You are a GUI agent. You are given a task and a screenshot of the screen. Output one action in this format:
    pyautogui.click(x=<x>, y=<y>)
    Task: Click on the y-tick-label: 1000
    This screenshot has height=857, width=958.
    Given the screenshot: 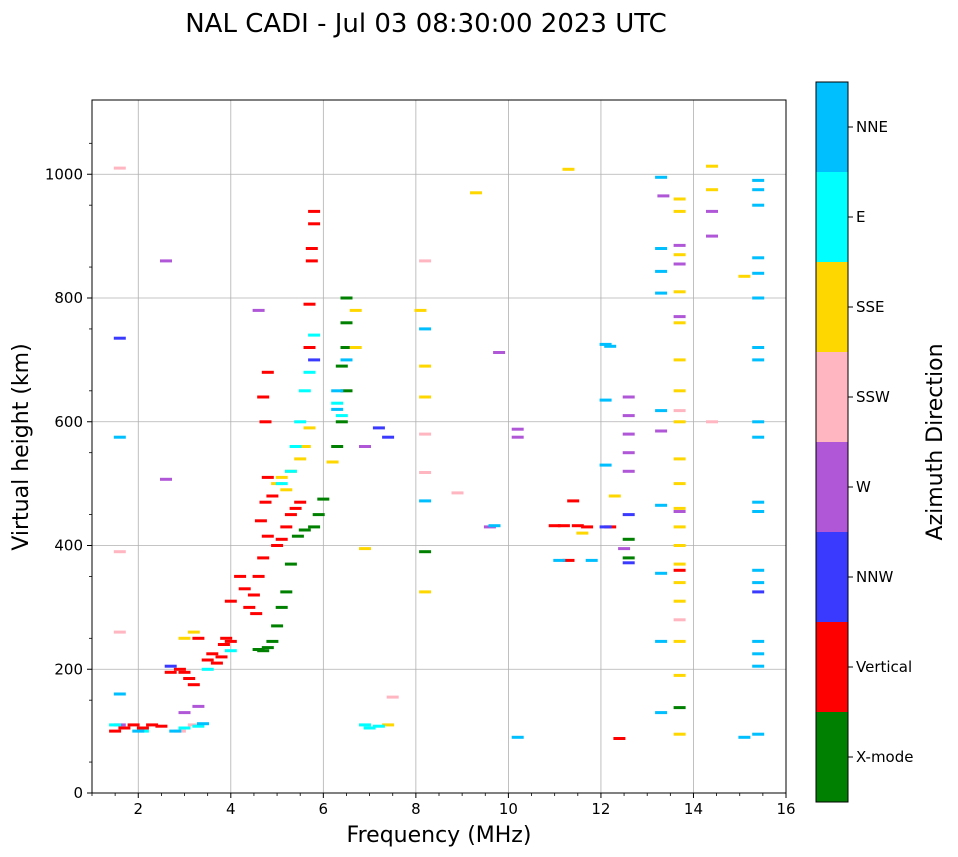 What is the action you would take?
    pyautogui.click(x=64, y=174)
    